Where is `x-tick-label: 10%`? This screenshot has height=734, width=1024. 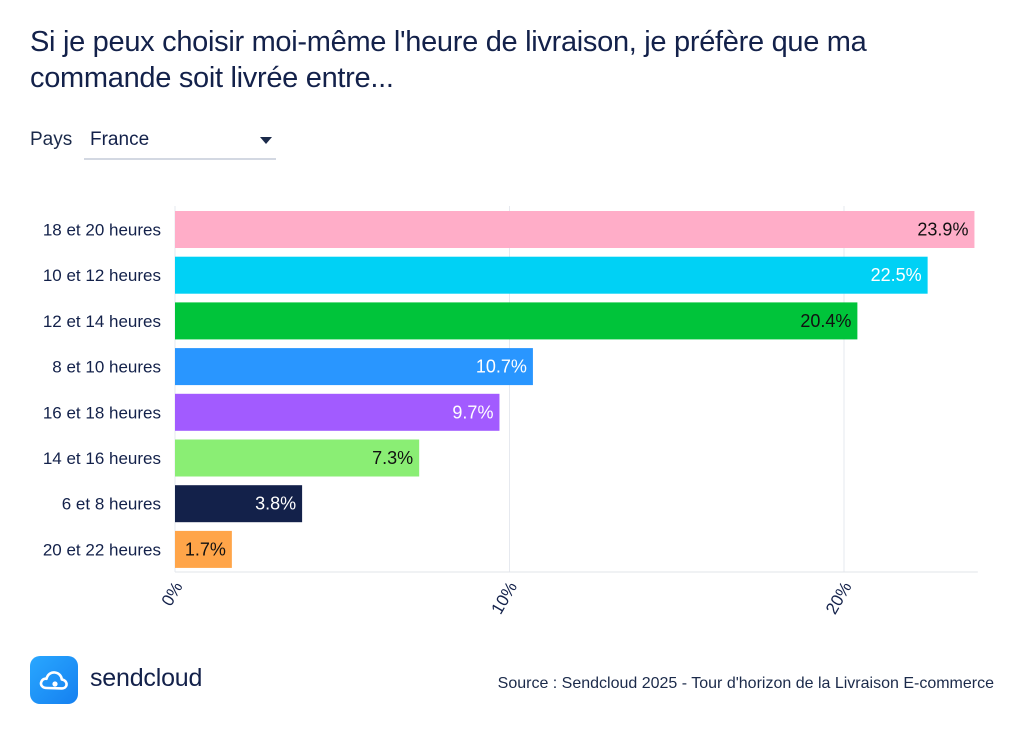
x-tick-label: 10% is located at coordinates (503, 598).